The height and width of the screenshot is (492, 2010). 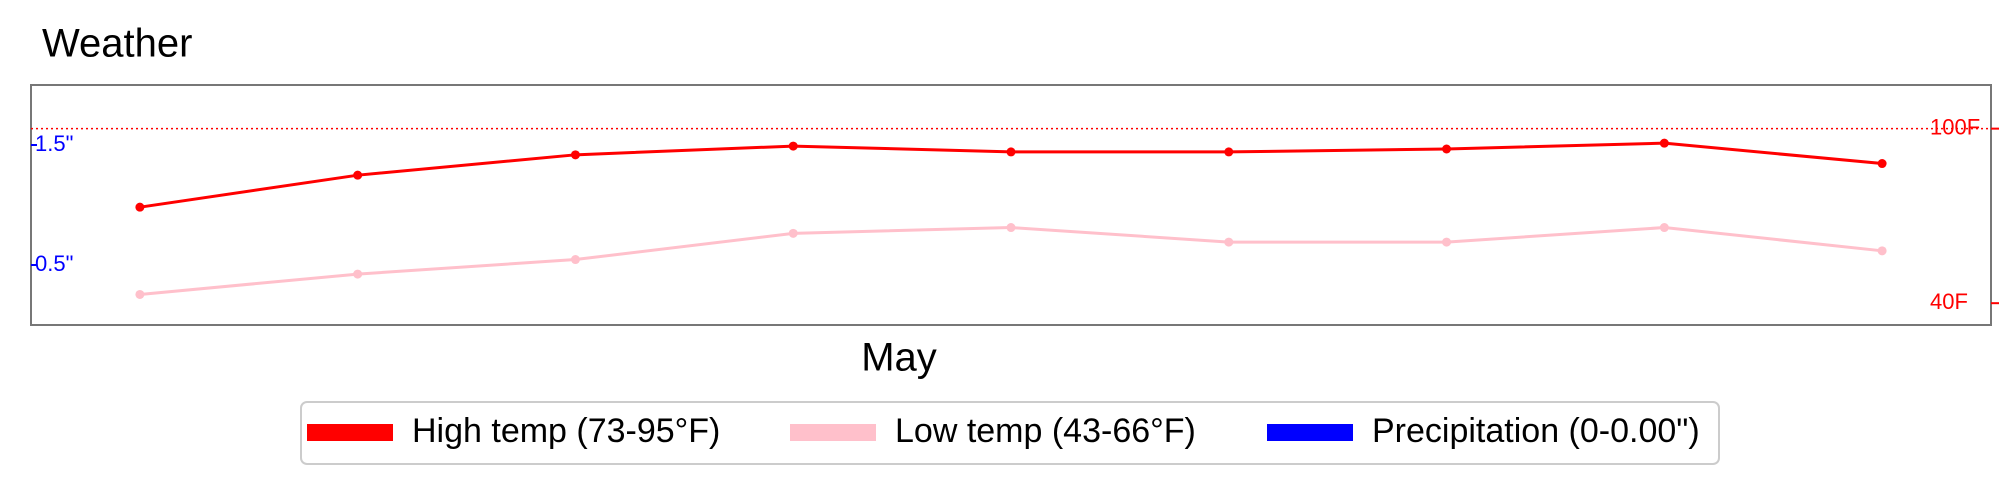 I want to click on legend-label: Low temp (43-66°F), so click(x=1045, y=431).